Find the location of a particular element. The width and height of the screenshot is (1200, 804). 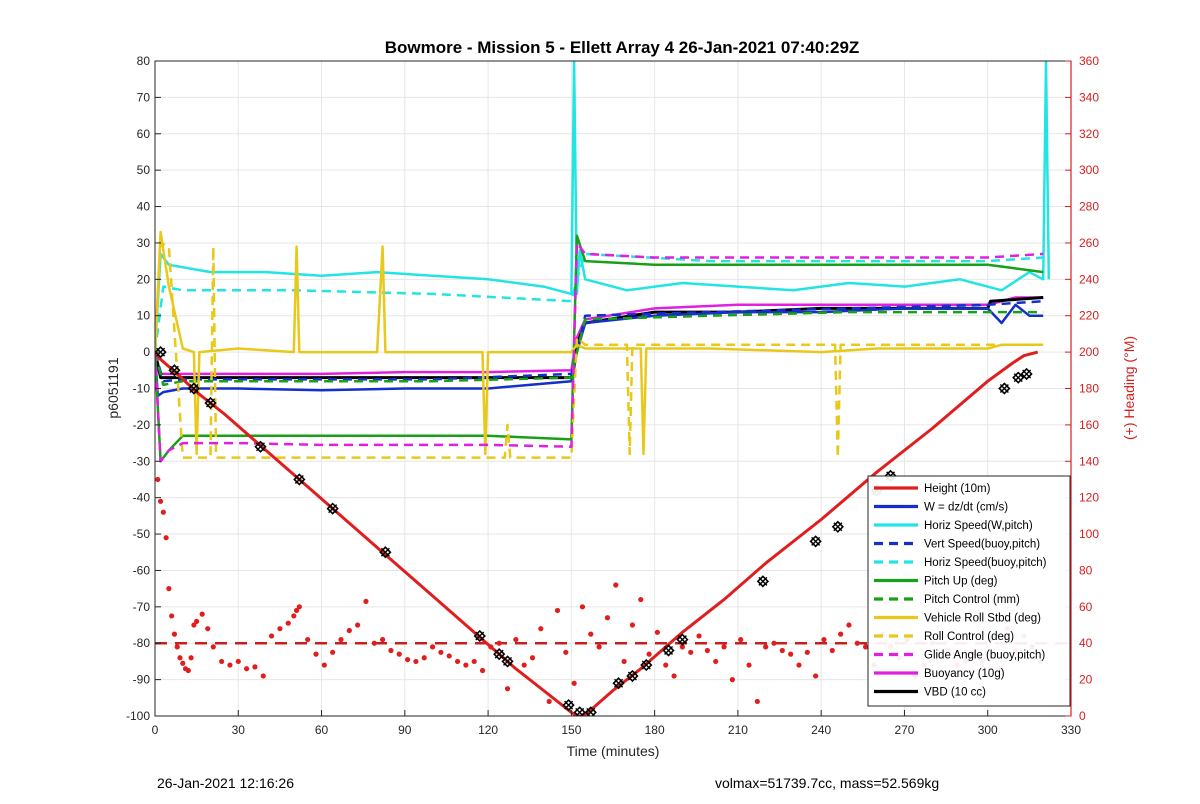

y-tick-label: 10 is located at coordinates (144, 316).